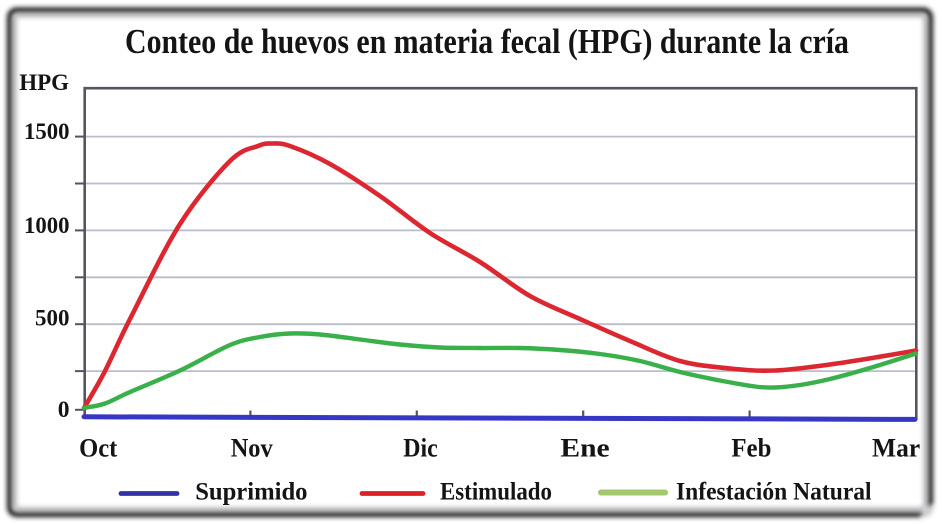  What do you see at coordinates (98, 447) in the screenshot?
I see `svg-text: Oct` at bounding box center [98, 447].